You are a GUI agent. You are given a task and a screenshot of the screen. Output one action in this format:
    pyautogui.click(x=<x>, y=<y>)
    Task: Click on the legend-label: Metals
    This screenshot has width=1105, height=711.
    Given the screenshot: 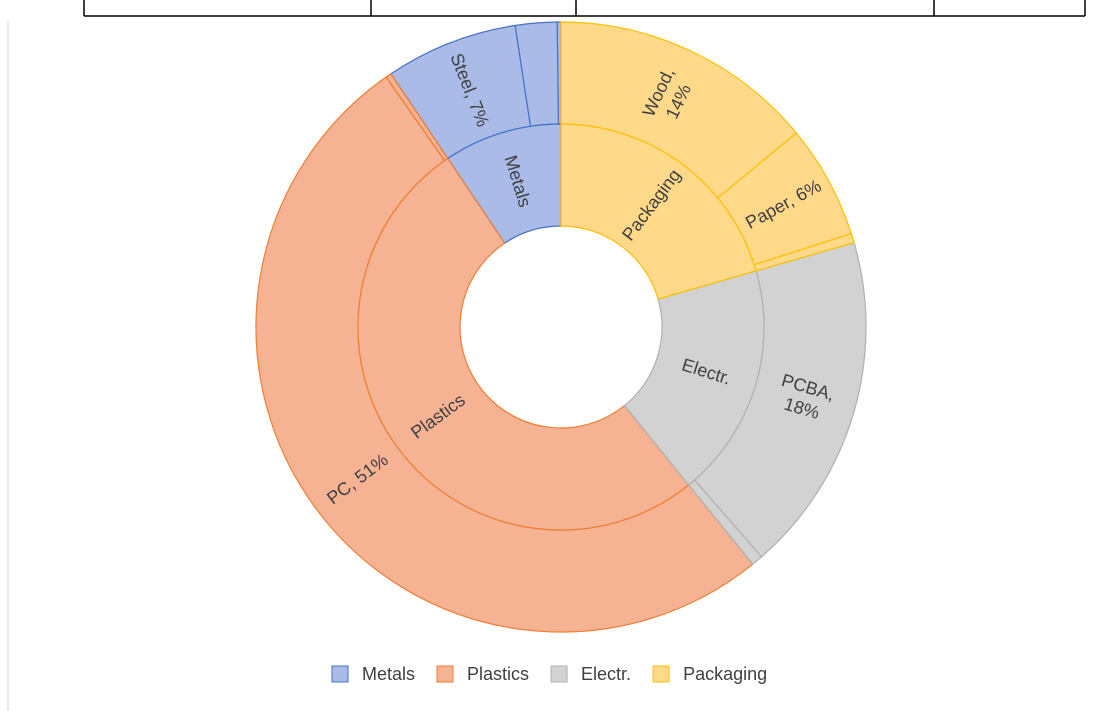 What is the action you would take?
    pyautogui.click(x=388, y=674)
    